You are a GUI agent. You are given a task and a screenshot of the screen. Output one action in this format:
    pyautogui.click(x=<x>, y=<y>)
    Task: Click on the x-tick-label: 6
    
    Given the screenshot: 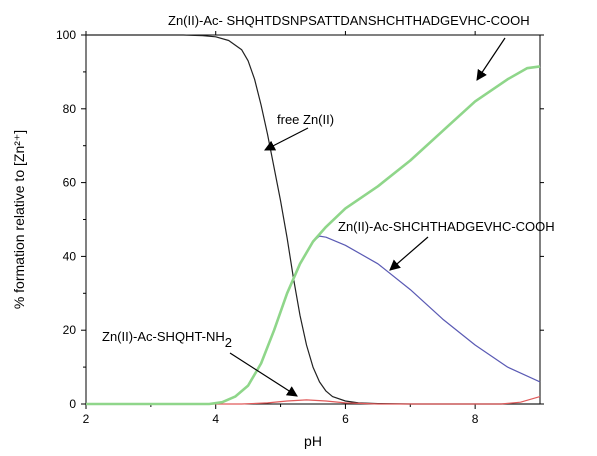 What is the action you would take?
    pyautogui.click(x=345, y=419)
    